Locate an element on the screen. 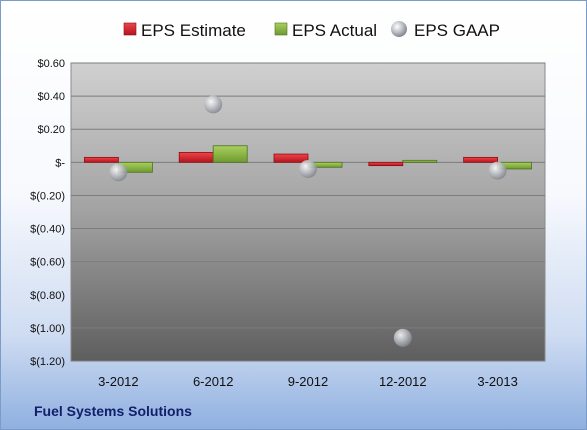  x-axis-category-labels: 3-2012 6-2012 9-2012 12-2012 3-2013 is located at coordinates (308, 381).